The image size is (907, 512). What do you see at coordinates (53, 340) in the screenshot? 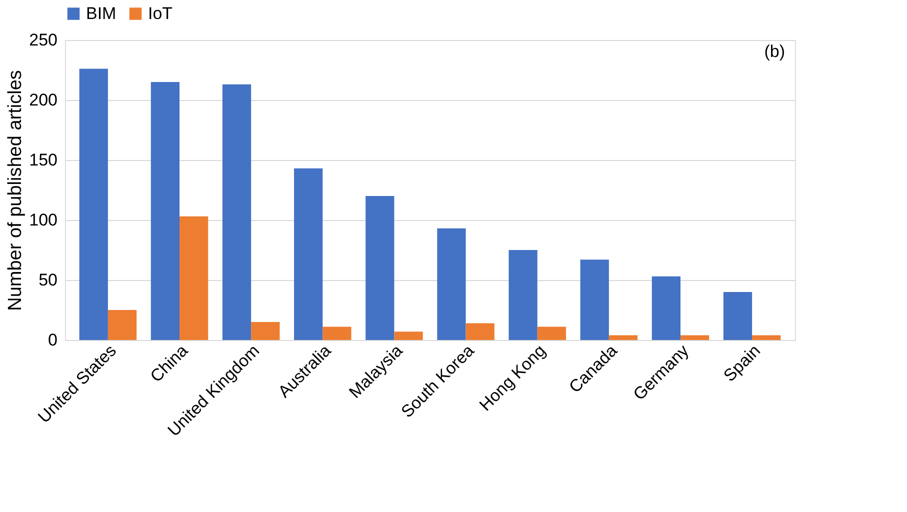
I see `y-tick-label: 0` at bounding box center [53, 340].